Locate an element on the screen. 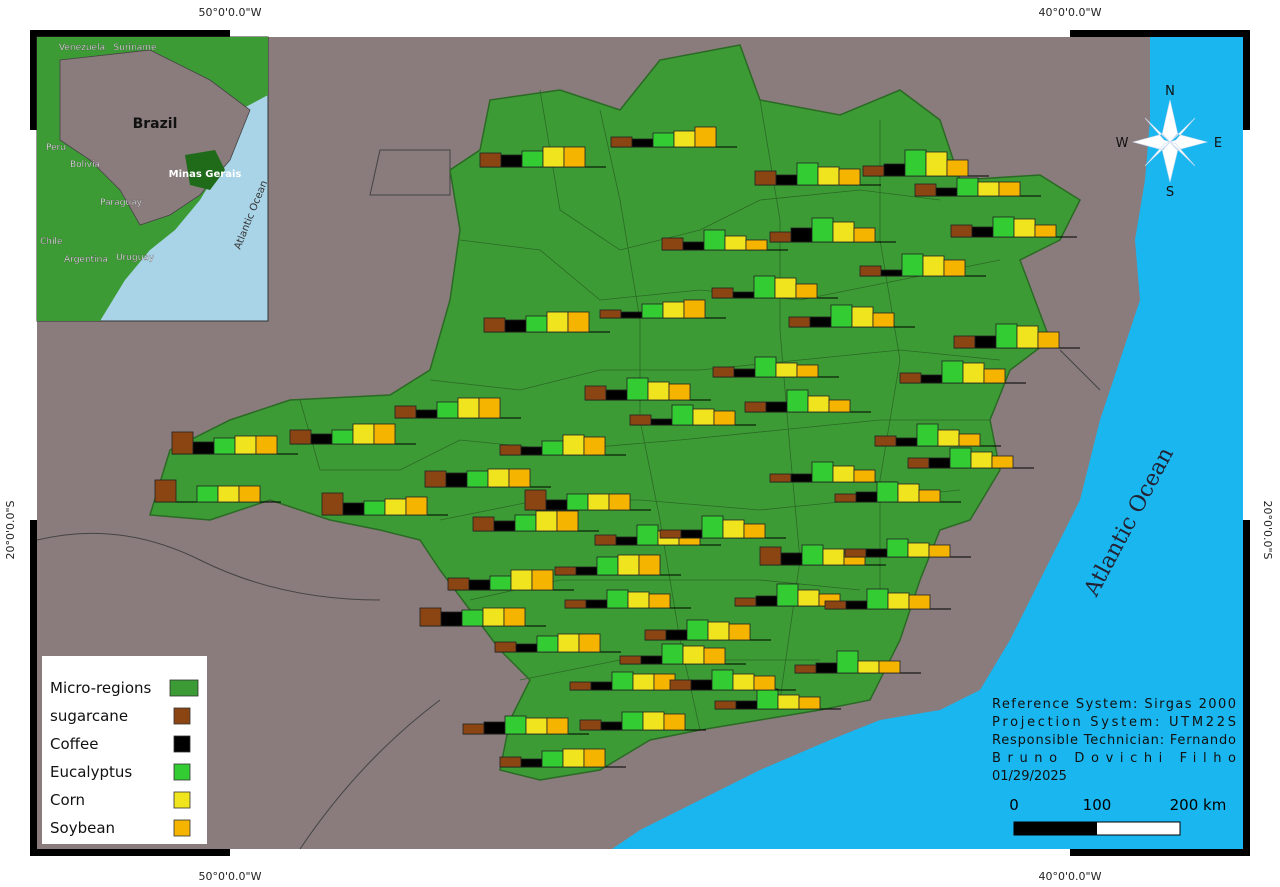 The image size is (1280, 887). compass-letter: E is located at coordinates (1218, 143).